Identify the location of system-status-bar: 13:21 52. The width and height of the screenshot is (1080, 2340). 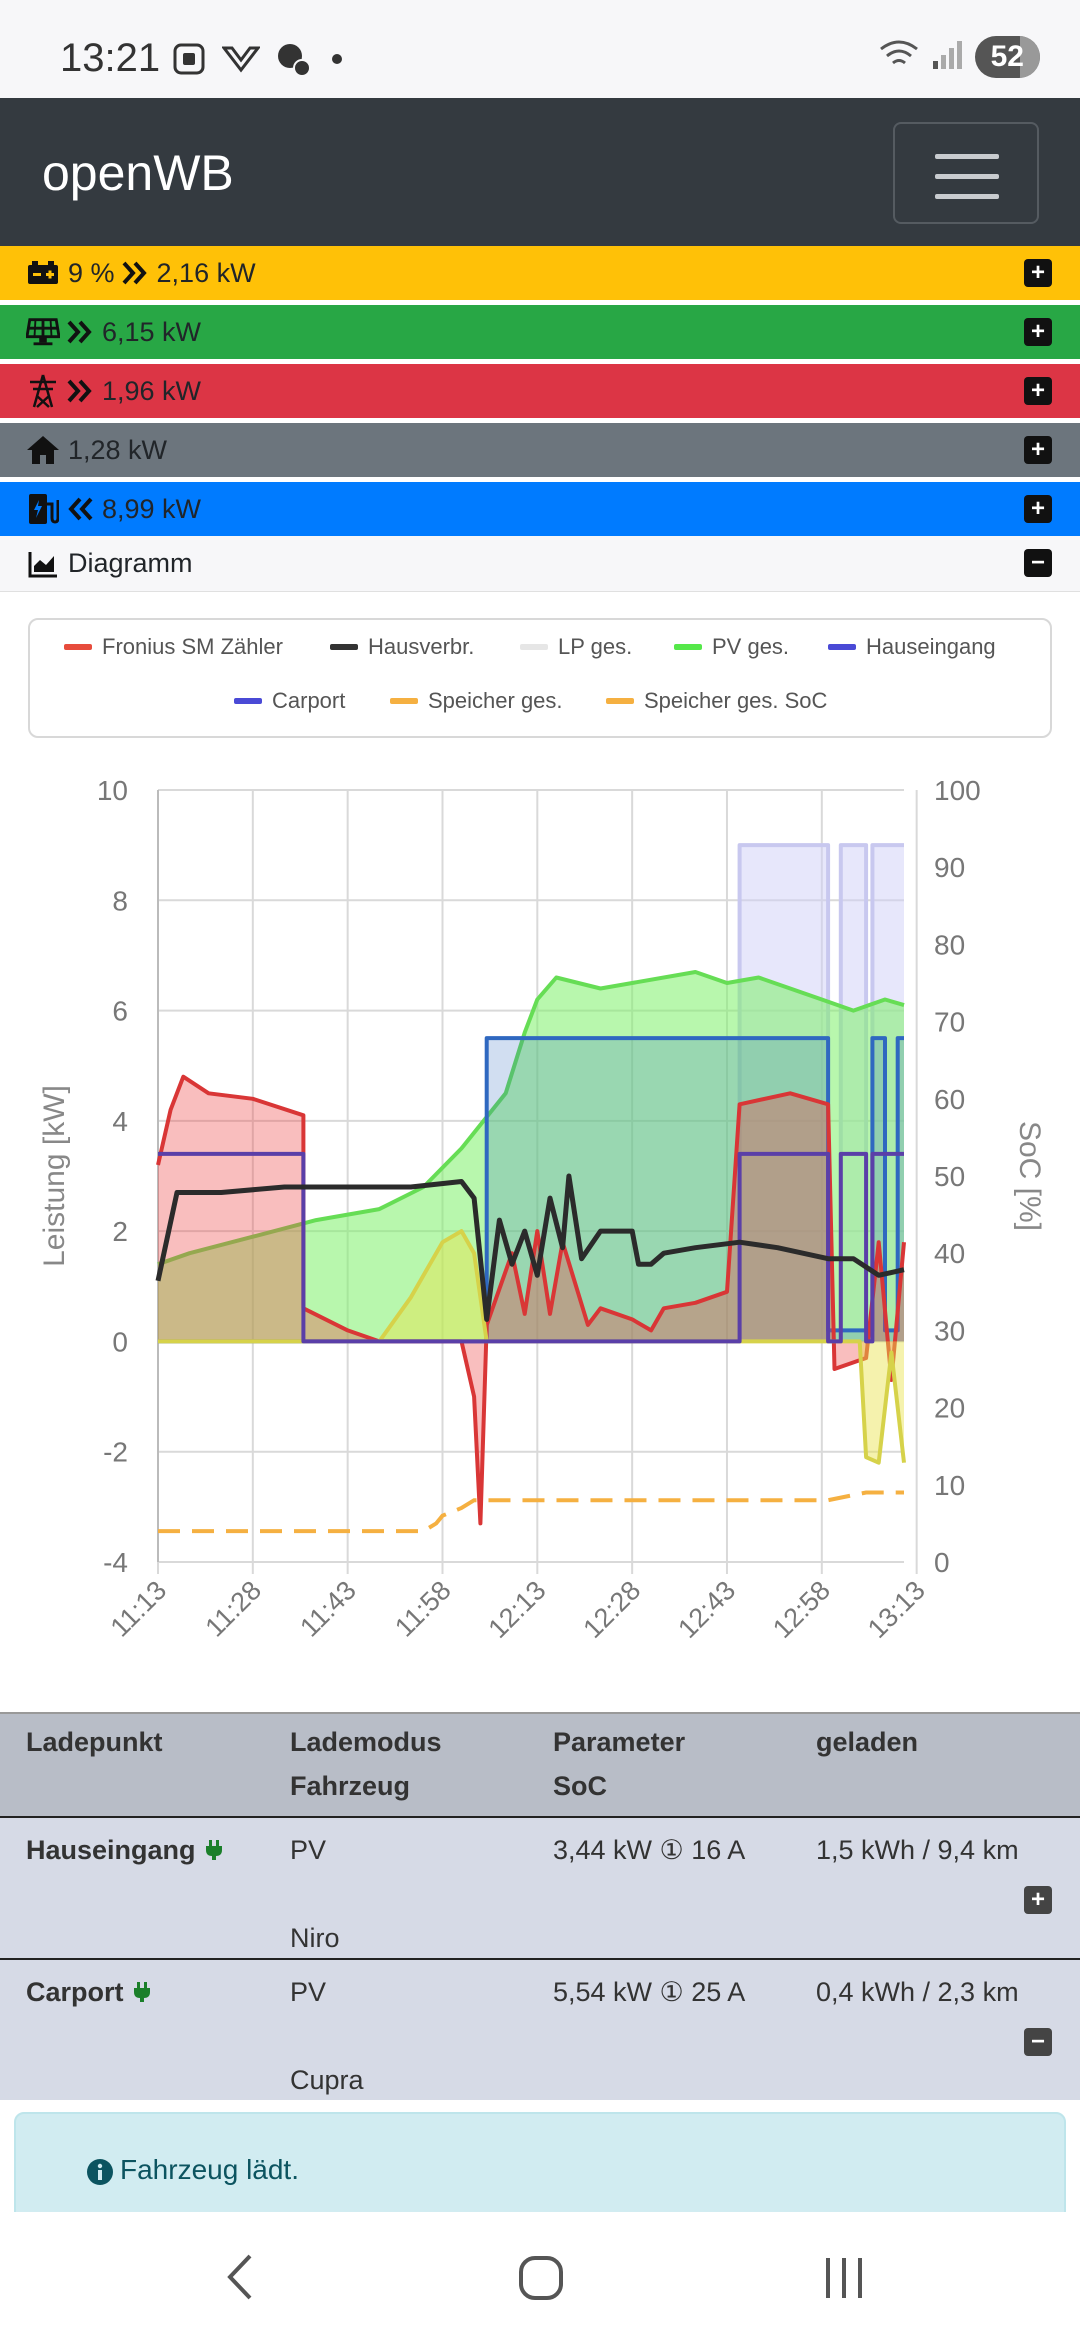
(540, 49).